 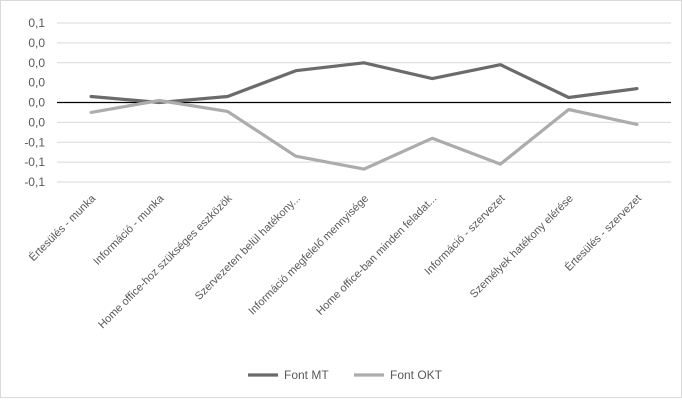 What do you see at coordinates (345, 375) in the screenshot?
I see `legend: Font MT Font OKT` at bounding box center [345, 375].